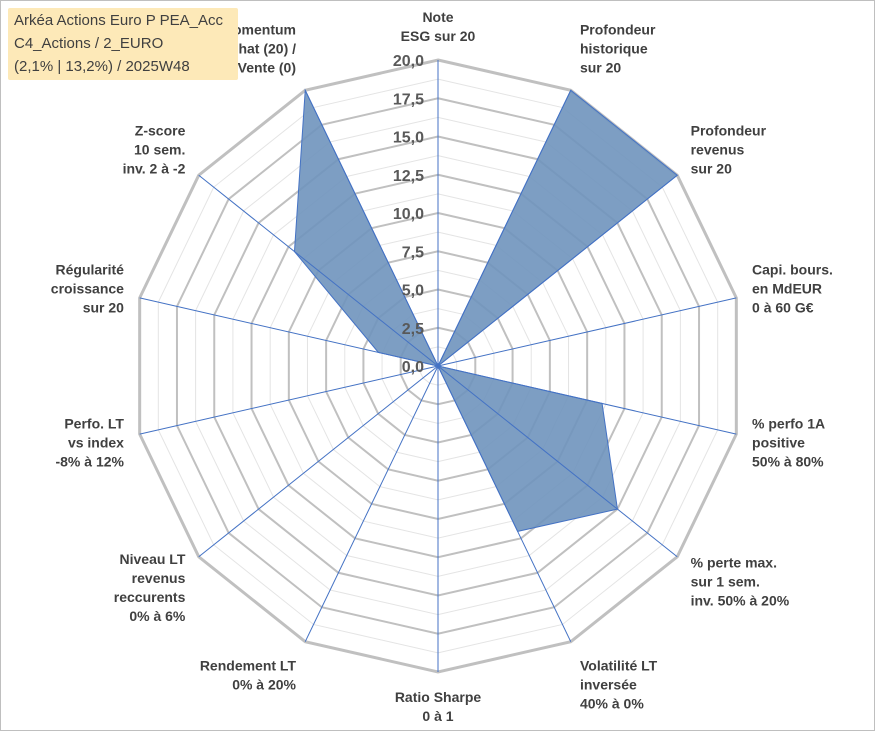 This screenshot has width=875, height=731. What do you see at coordinates (438, 697) in the screenshot?
I see `axis-label-line: Ratio Sharpe` at bounding box center [438, 697].